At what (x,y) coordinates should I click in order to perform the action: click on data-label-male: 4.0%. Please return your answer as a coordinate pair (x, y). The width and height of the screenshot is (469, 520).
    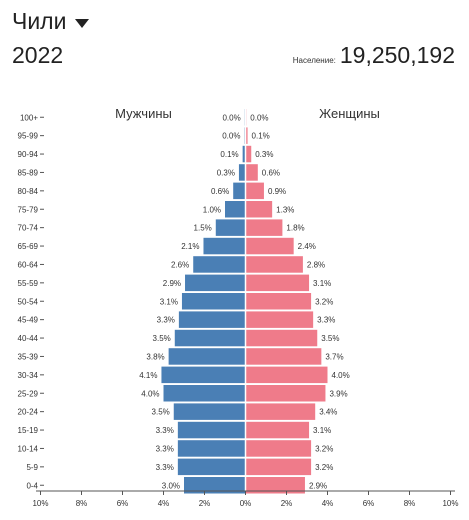
    Looking at the image, I should click on (150, 393).